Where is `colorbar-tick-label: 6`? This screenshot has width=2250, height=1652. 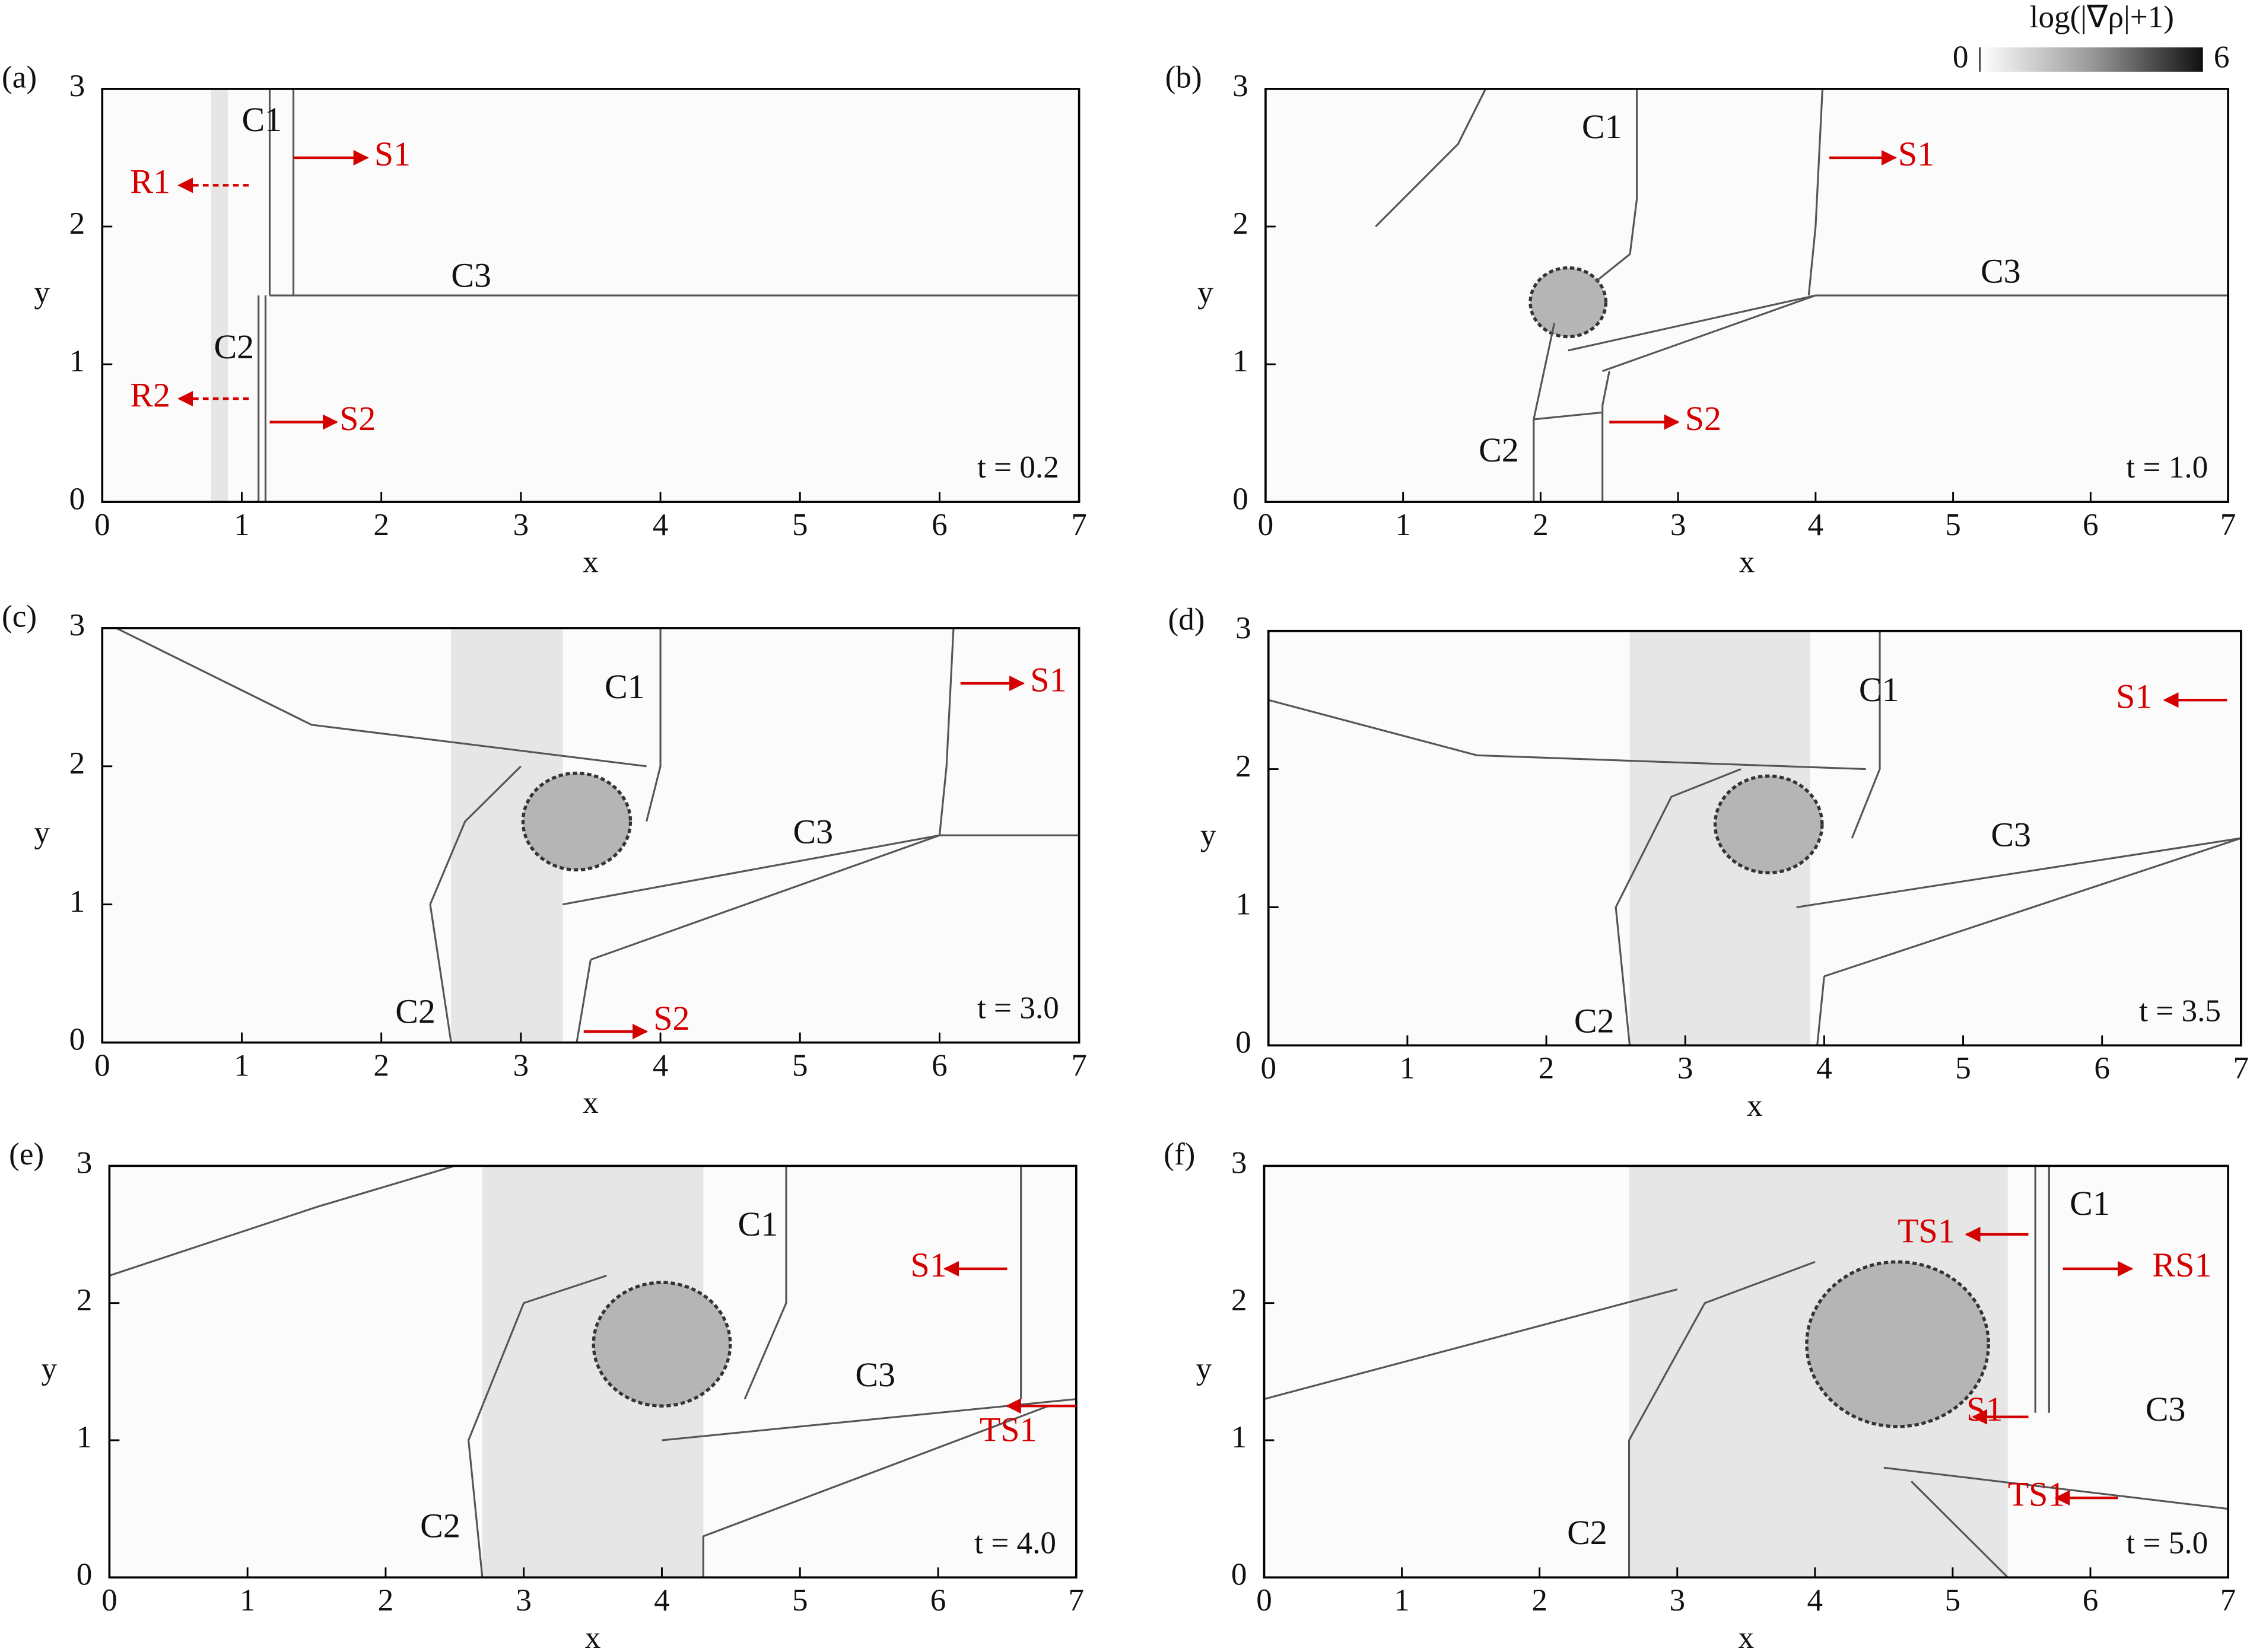
colorbar-tick-label: 6 is located at coordinates (2222, 57).